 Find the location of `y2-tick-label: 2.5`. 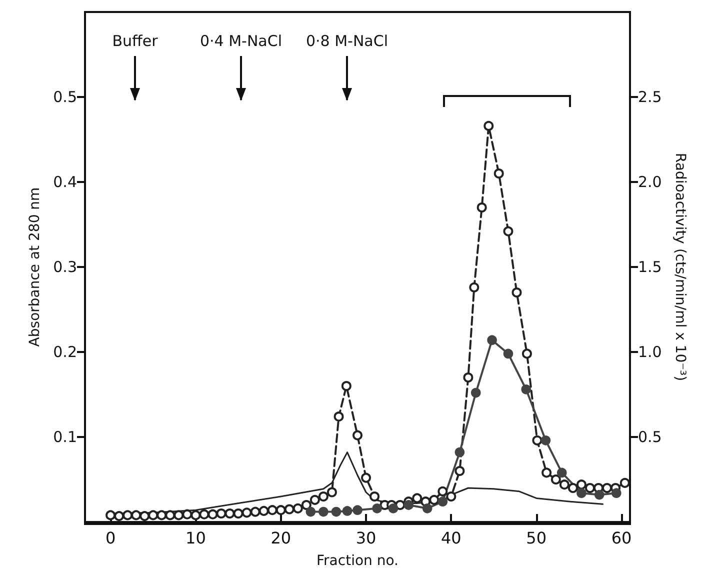

y2-tick-label: 2.5 is located at coordinates (650, 97).